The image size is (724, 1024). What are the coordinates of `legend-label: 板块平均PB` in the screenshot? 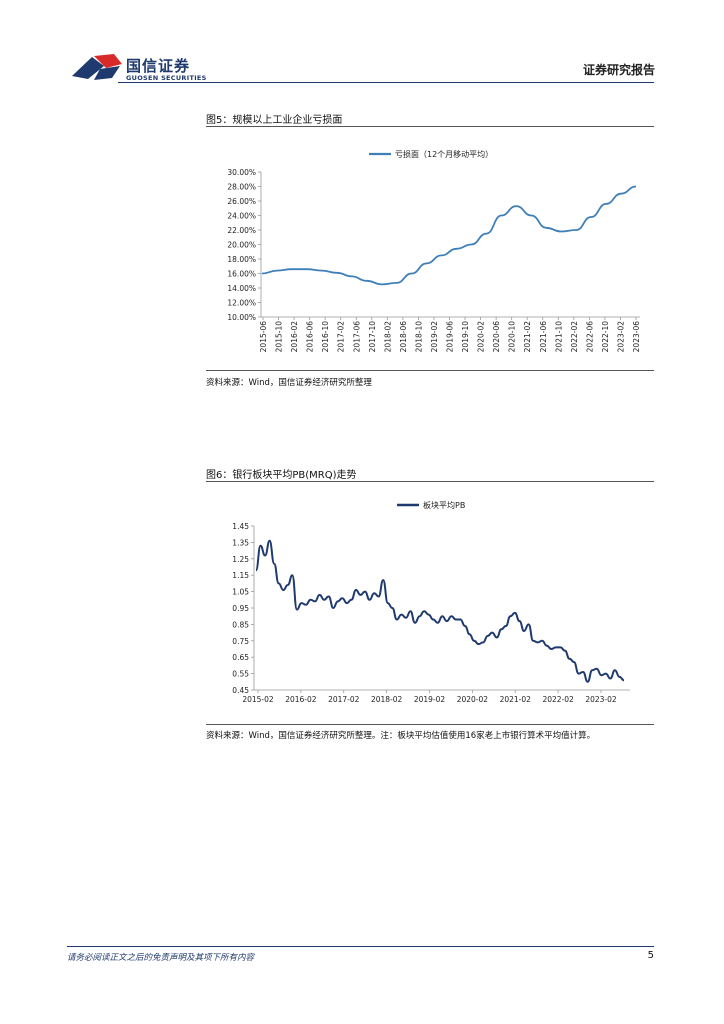 It's located at (444, 505).